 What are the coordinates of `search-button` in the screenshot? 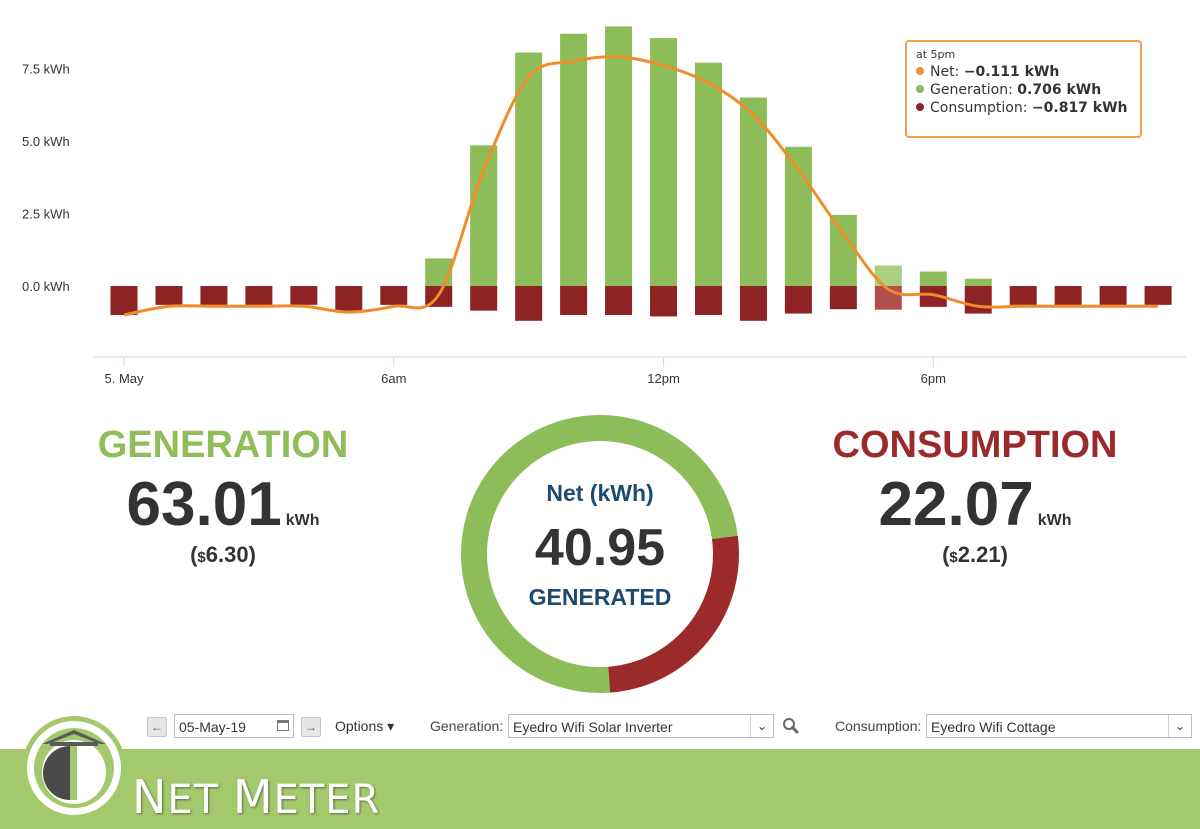 It's located at (791, 726).